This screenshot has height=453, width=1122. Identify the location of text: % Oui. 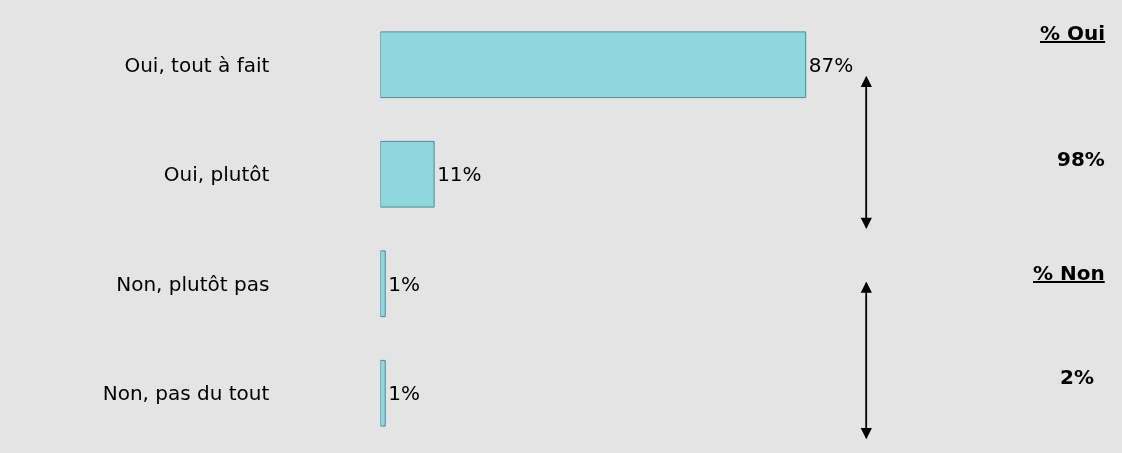
(1073, 33).